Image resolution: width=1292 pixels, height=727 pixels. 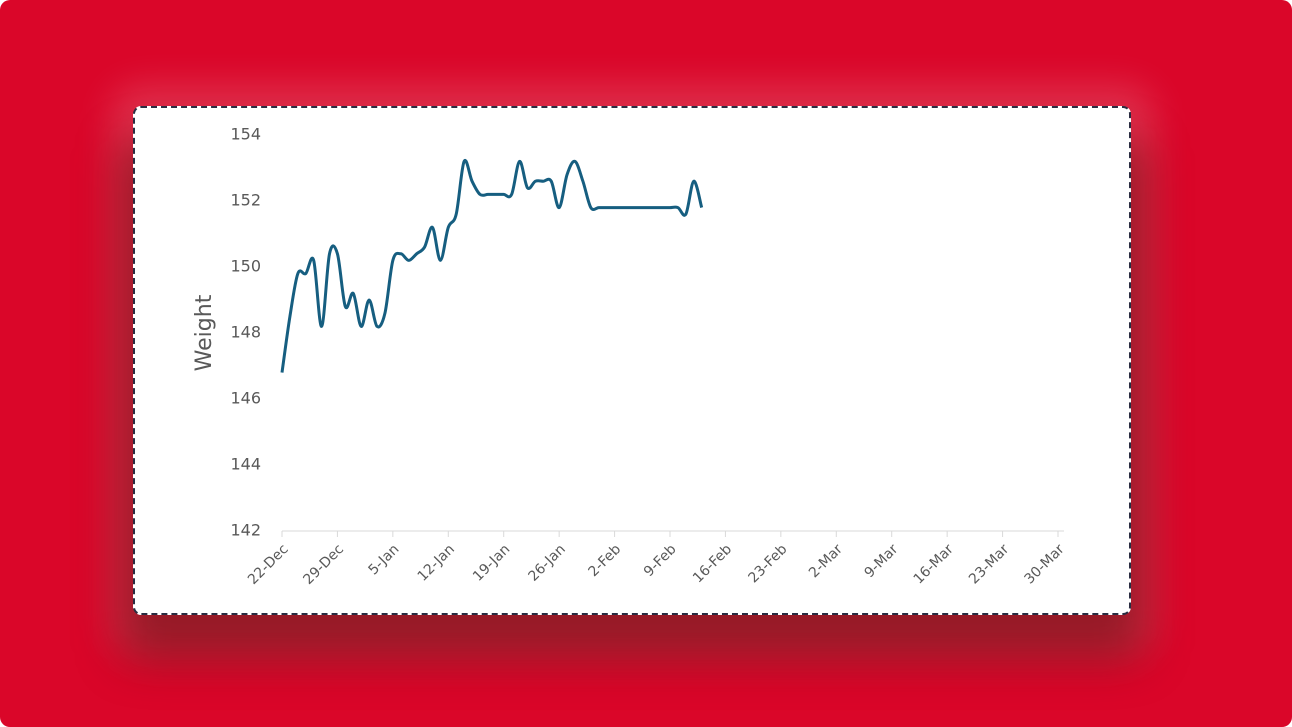 What do you see at coordinates (245, 200) in the screenshot?
I see `y-tick-label: 152` at bounding box center [245, 200].